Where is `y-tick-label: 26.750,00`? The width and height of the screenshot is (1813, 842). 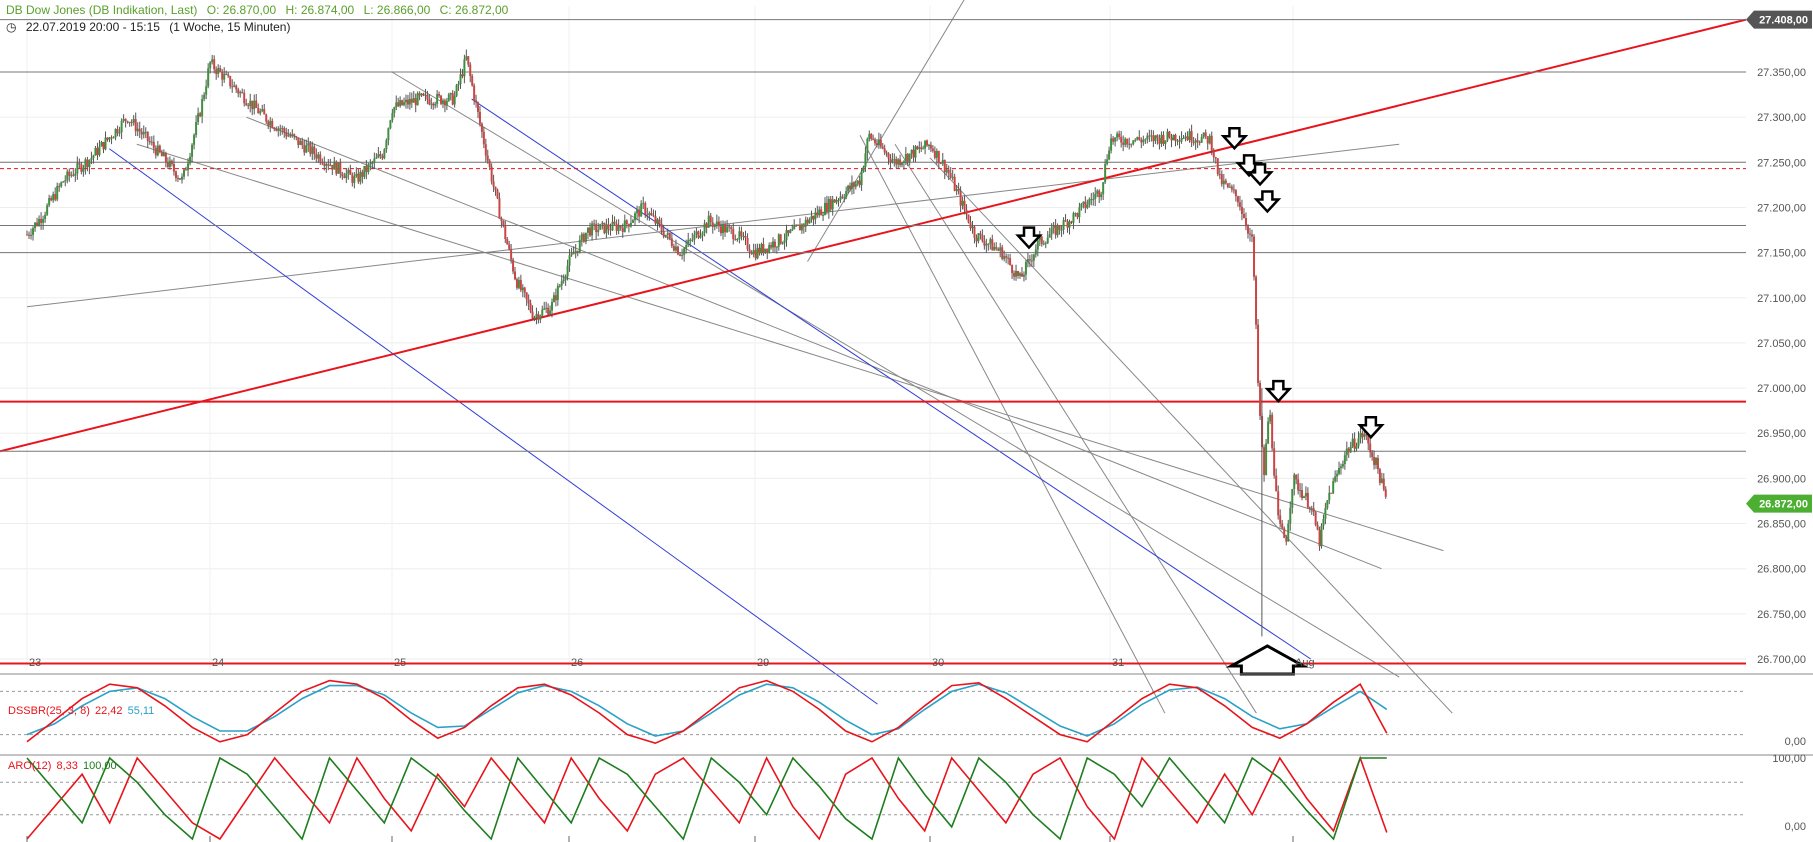
y-tick-label: 26.750,00 is located at coordinates (1781, 615).